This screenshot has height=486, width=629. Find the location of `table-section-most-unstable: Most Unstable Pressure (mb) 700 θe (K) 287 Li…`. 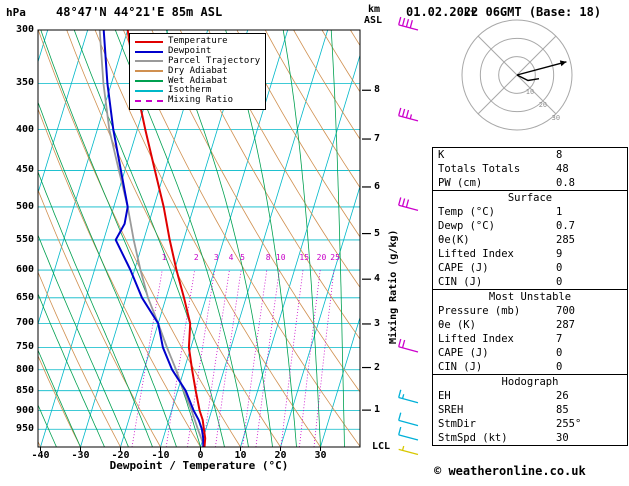

table-section-most-unstable: Most Unstable Pressure (mb) 700 θe (K) 287 Li… is located at coordinates (530, 331).